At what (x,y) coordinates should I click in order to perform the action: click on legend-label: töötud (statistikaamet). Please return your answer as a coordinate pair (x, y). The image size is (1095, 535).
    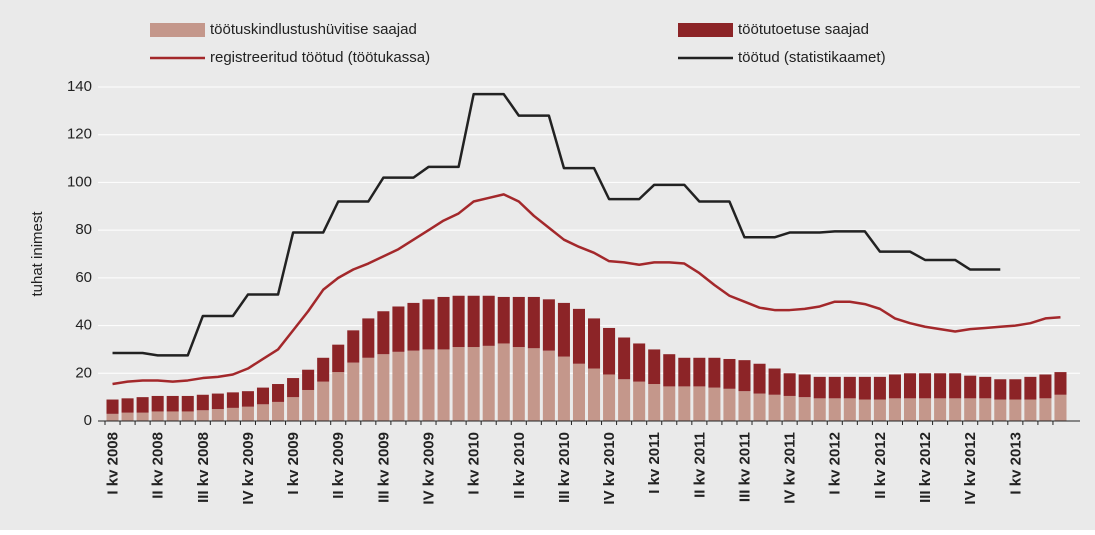
    Looking at the image, I should click on (812, 57).